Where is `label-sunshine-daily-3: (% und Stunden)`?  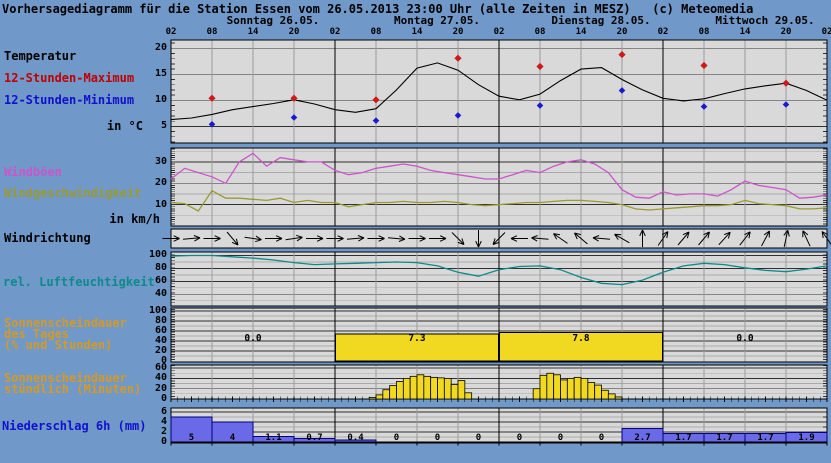
label-sunshine-daily-3: (% und Stunden) is located at coordinates (58, 345).